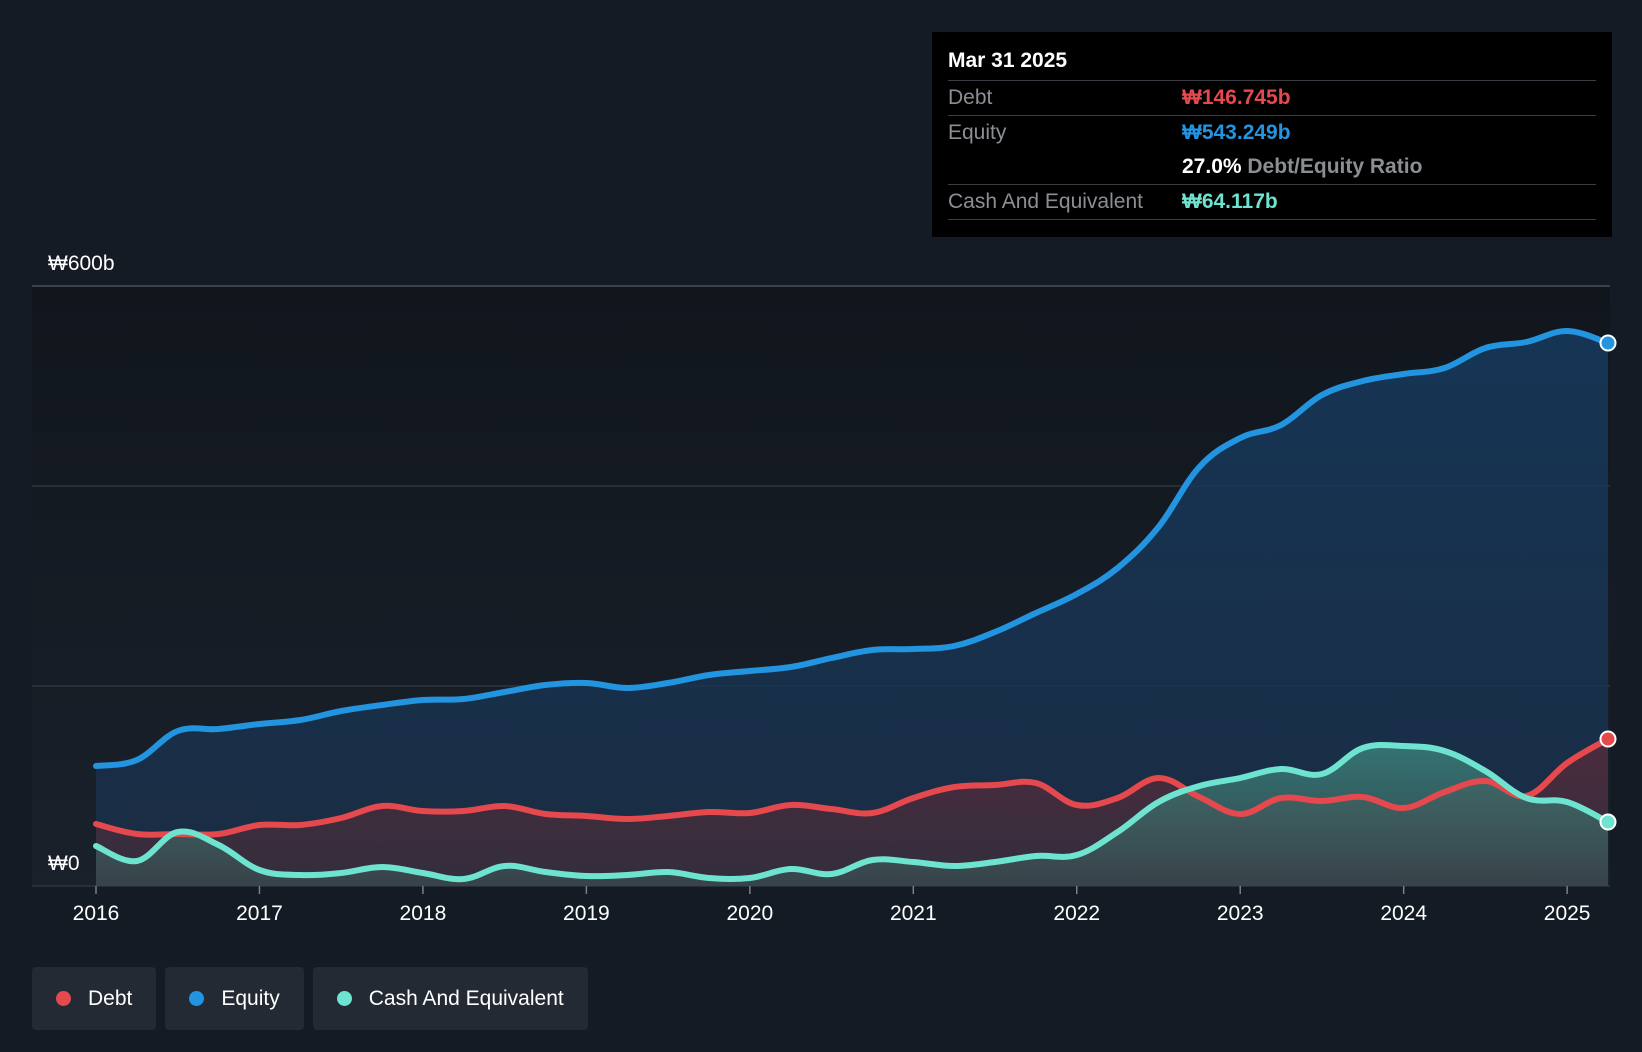  I want to click on tooltip-cash-label: Cash And Equivalent, so click(1045, 201).